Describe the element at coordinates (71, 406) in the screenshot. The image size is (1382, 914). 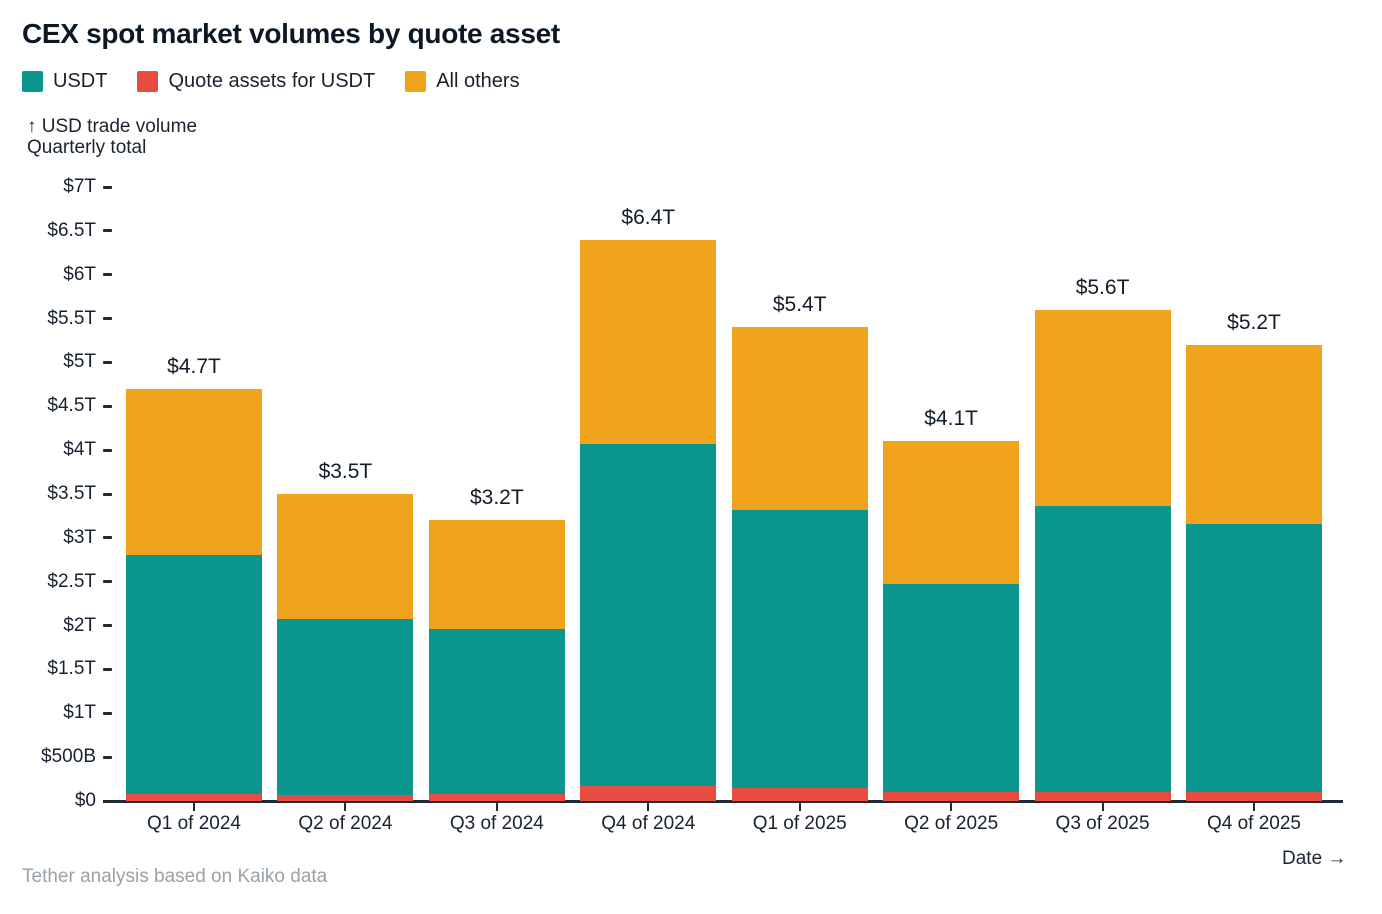
I see `y-tick-label: $4.5T` at that location.